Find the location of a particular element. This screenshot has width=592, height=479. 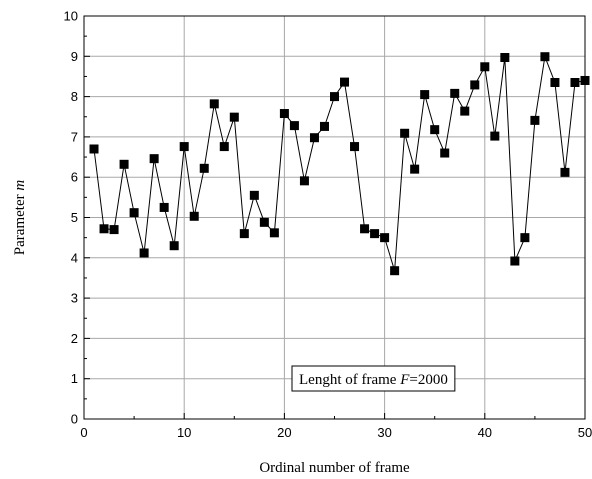

annotation-box: Lenght of frame F=2000 is located at coordinates (373, 378).